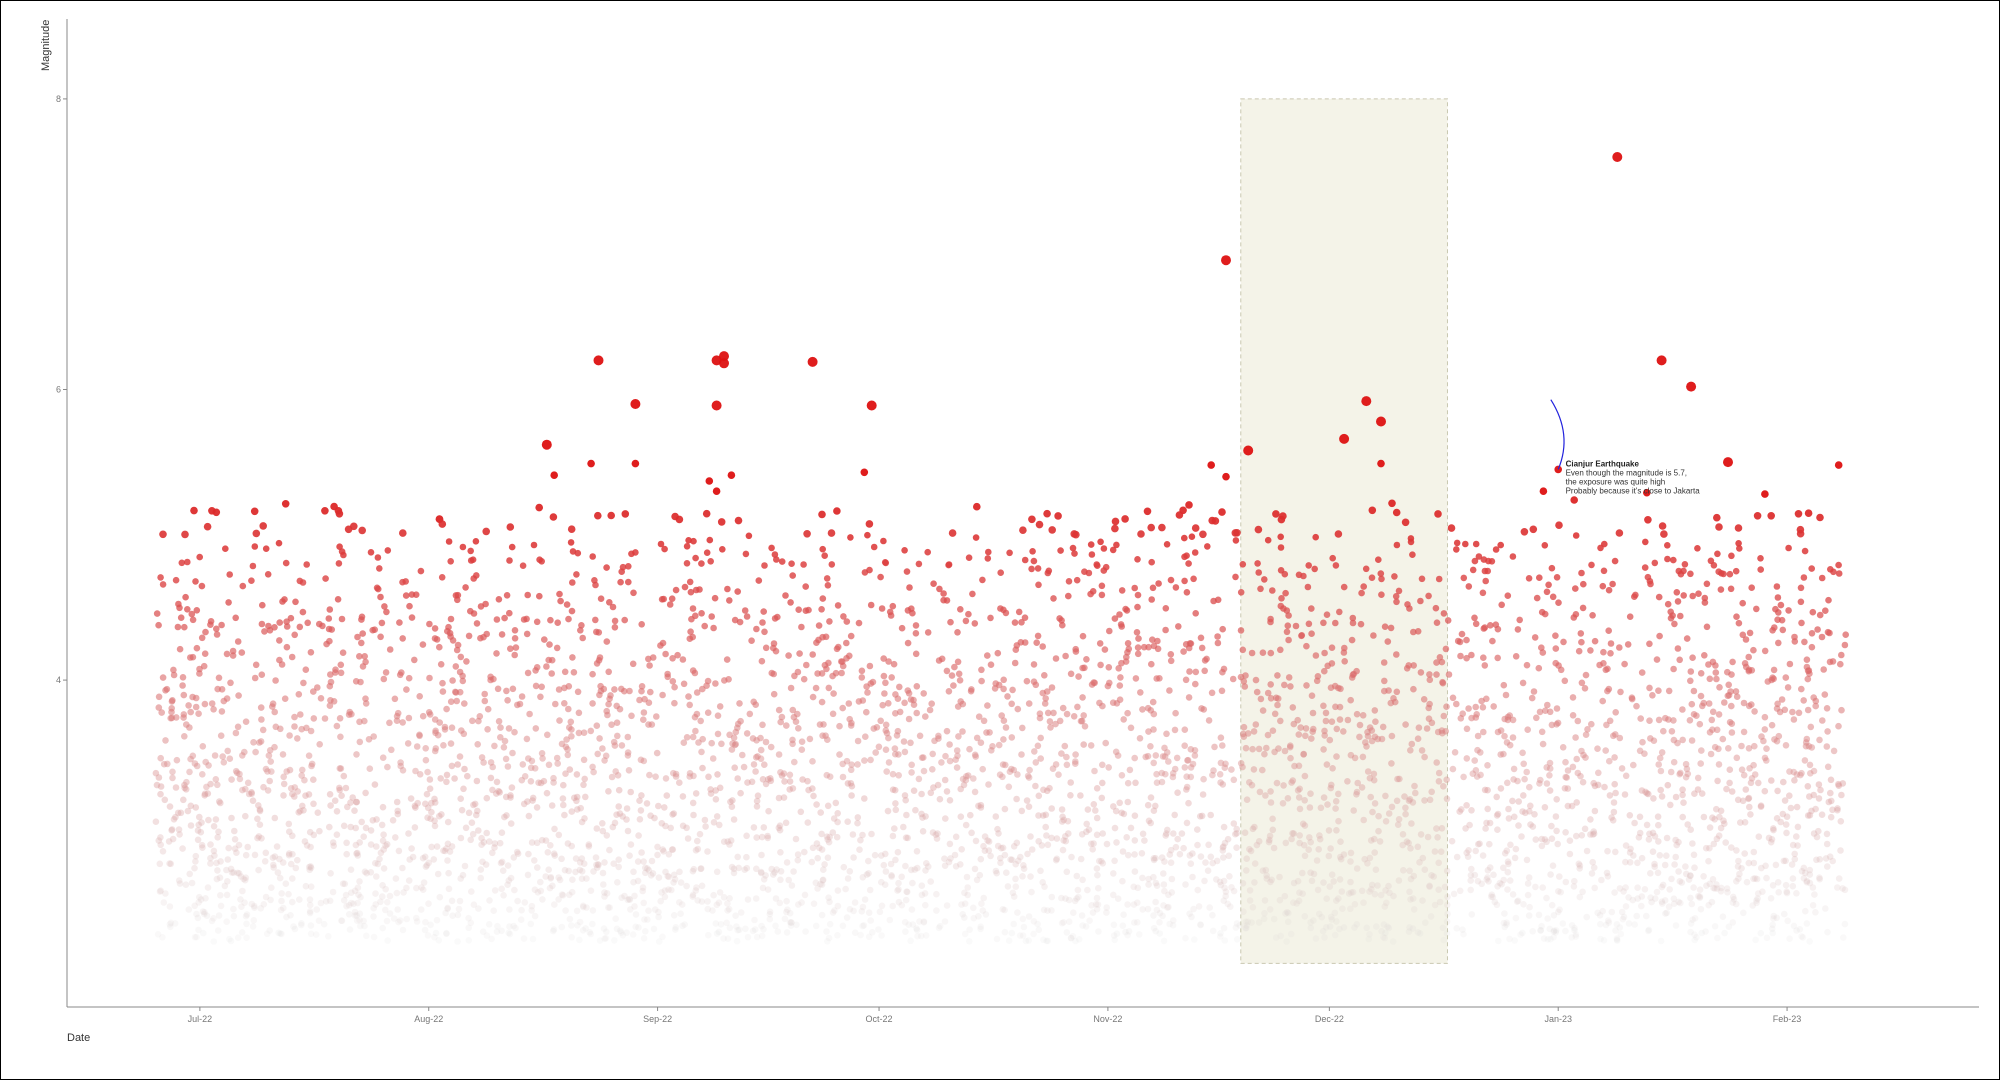 This screenshot has height=1080, width=2000. What do you see at coordinates (1344, 531) in the screenshot?
I see `highlight-band` at bounding box center [1344, 531].